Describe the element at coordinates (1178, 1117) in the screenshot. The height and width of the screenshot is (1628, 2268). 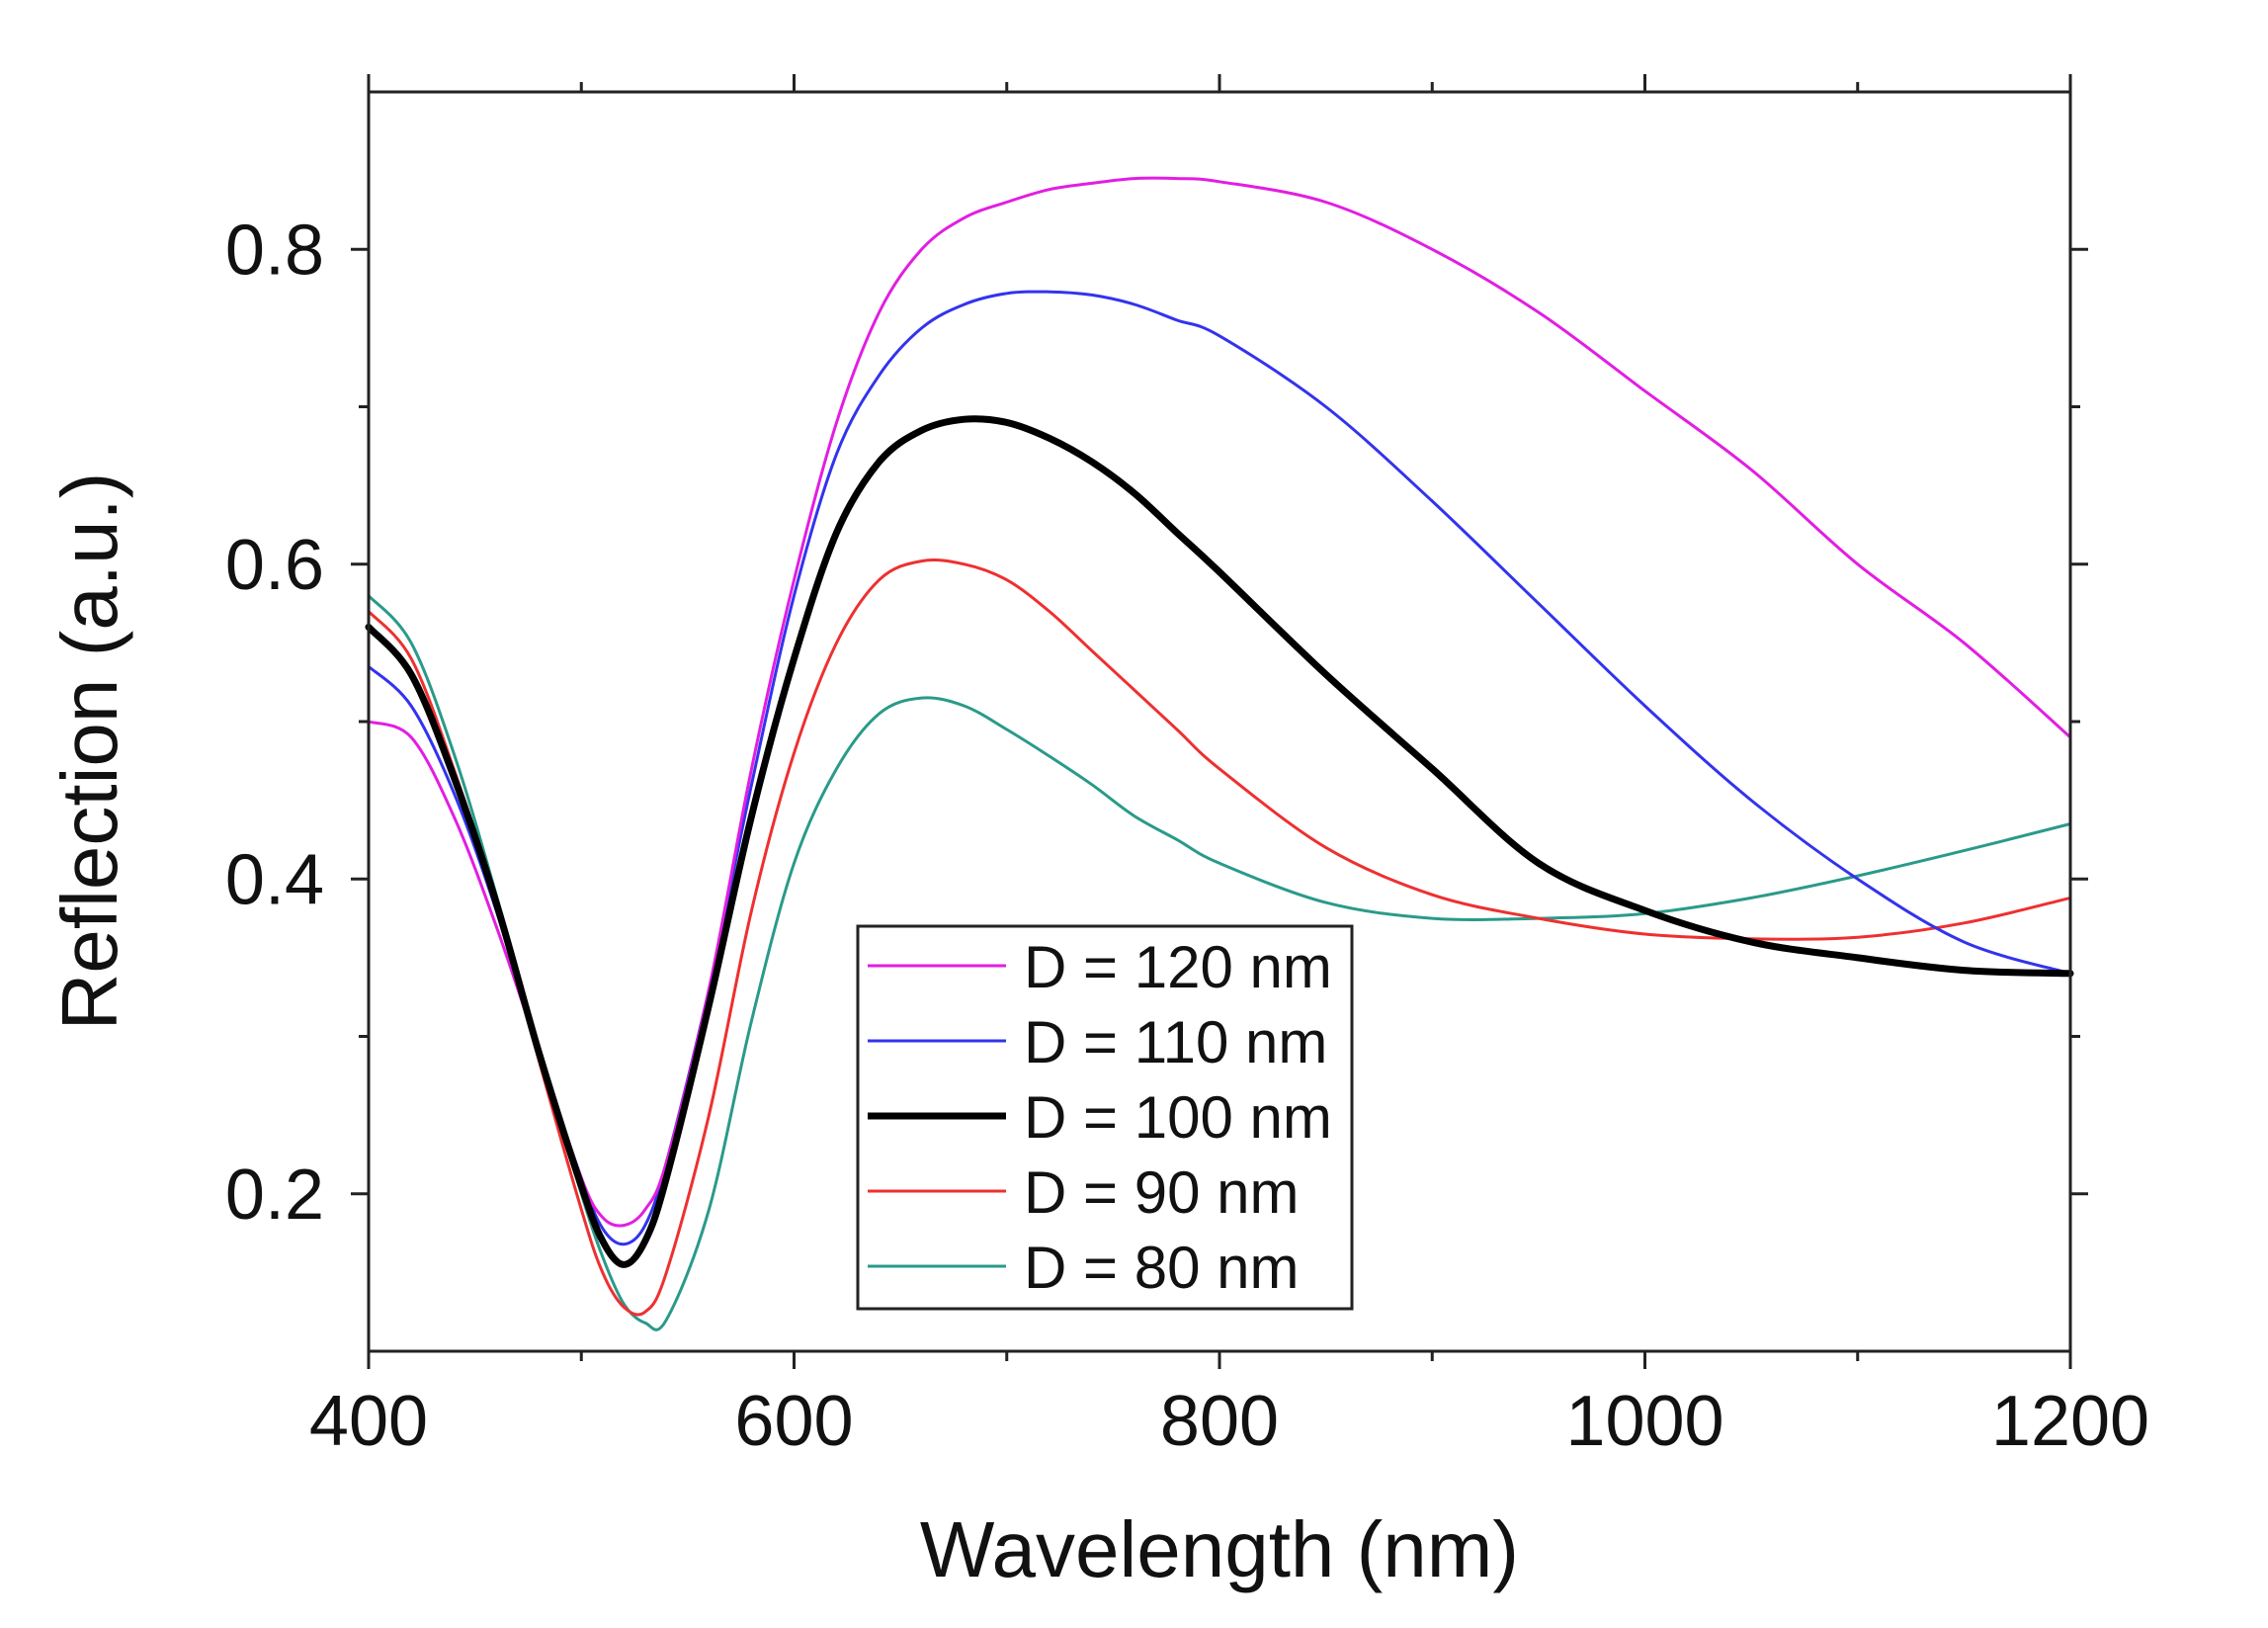
I see `legend-label: D = 100 nm` at that location.